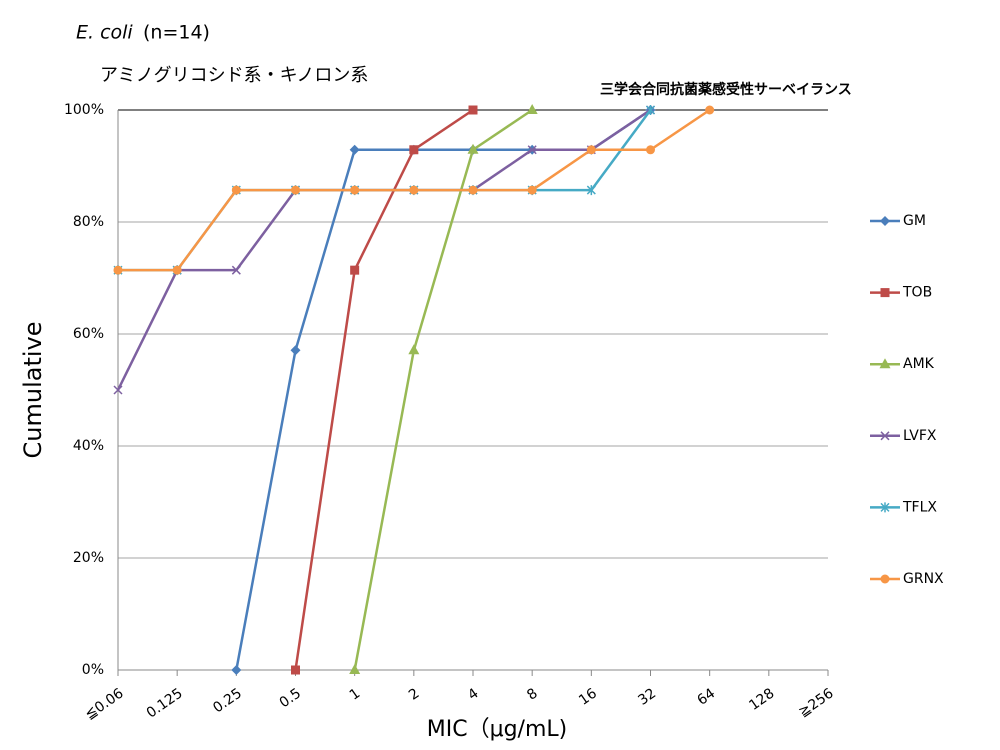  Describe the element at coordinates (227, 700) in the screenshot. I see `x-tick-label: 0.25` at that location.